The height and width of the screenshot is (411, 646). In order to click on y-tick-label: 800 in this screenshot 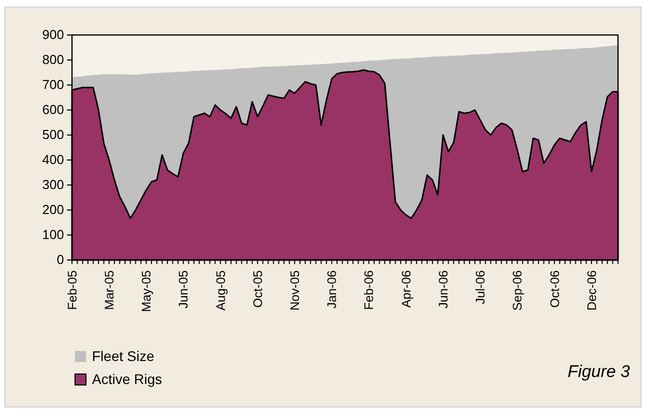, I will do `click(53, 60)`.